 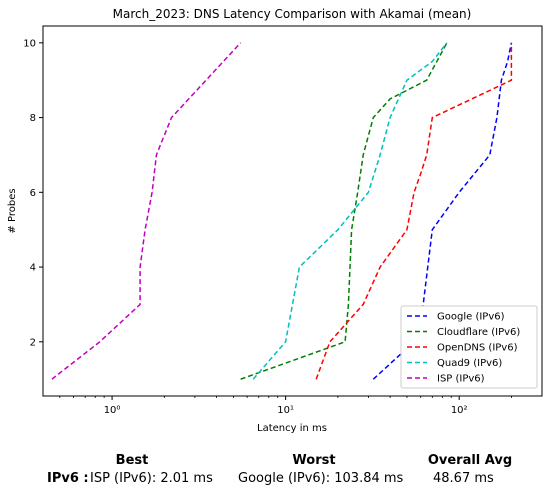 What do you see at coordinates (112, 410) in the screenshot?
I see `x-tick-label: 10⁰` at bounding box center [112, 410].